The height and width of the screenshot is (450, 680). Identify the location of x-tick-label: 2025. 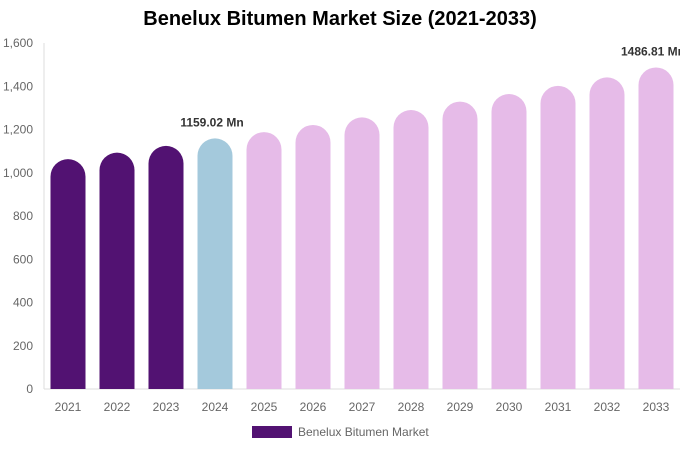
(264, 407).